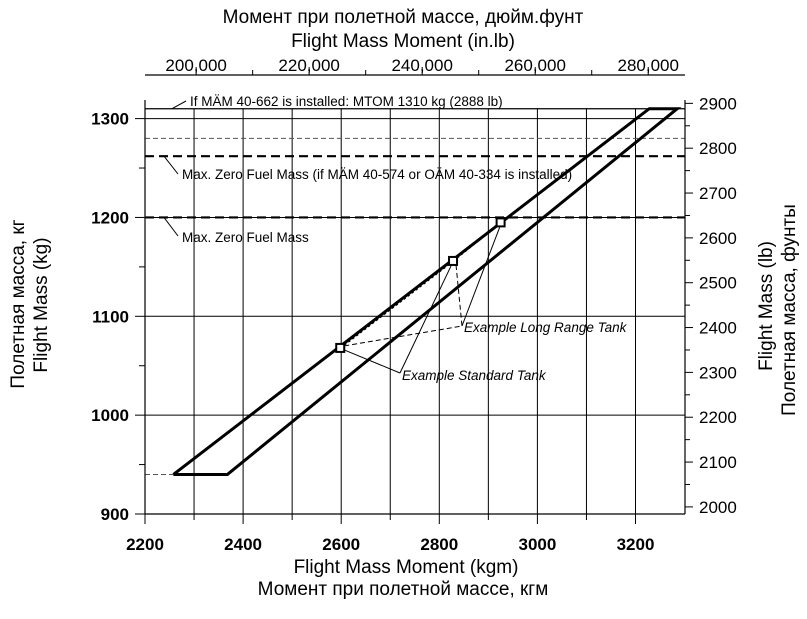  What do you see at coordinates (110, 316) in the screenshot?
I see `y-tick-label: 1100` at bounding box center [110, 316].